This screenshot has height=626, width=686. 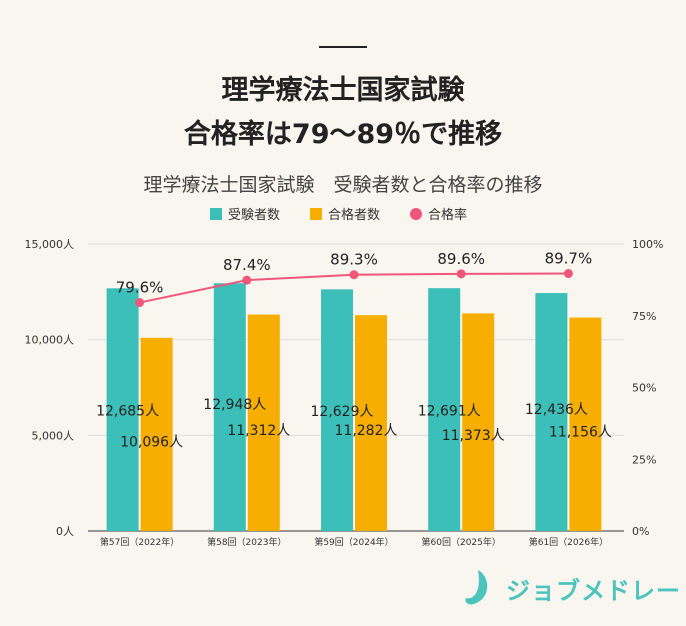 I want to click on y-right-tick: 50%, so click(x=644, y=388).